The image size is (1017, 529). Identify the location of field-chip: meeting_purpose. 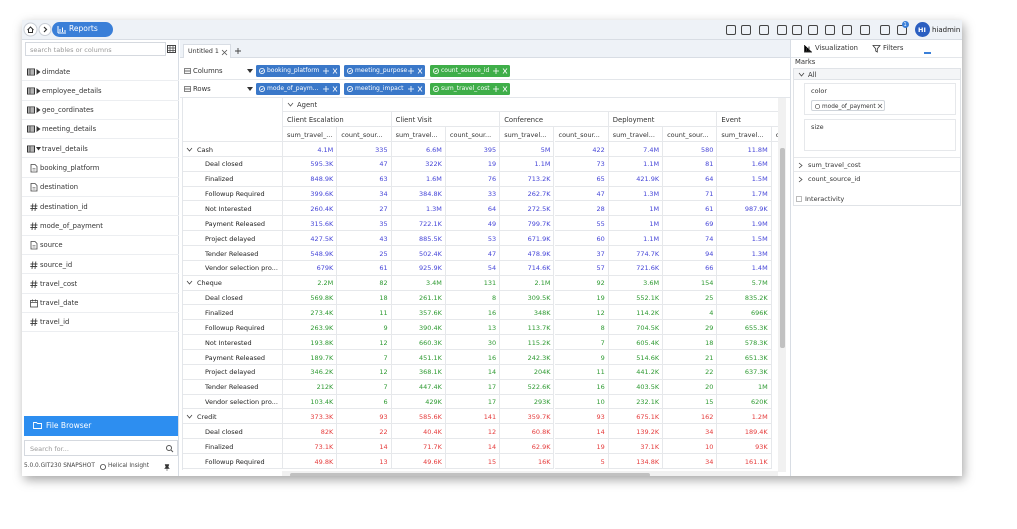
(384, 71).